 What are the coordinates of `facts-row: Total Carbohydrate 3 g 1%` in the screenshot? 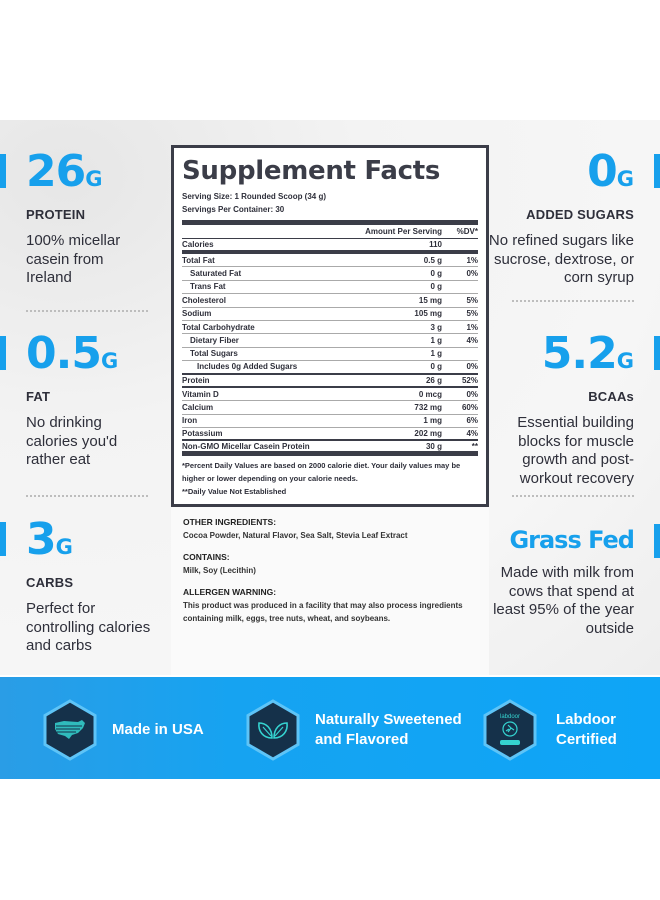 It's located at (330, 328).